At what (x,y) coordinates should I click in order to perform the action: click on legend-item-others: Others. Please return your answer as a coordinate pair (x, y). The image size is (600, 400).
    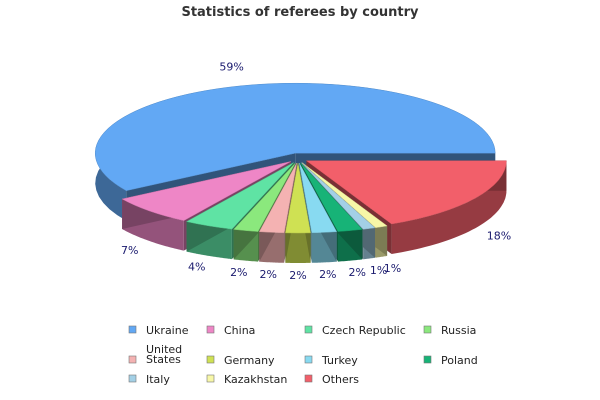
    Looking at the image, I should click on (331, 379).